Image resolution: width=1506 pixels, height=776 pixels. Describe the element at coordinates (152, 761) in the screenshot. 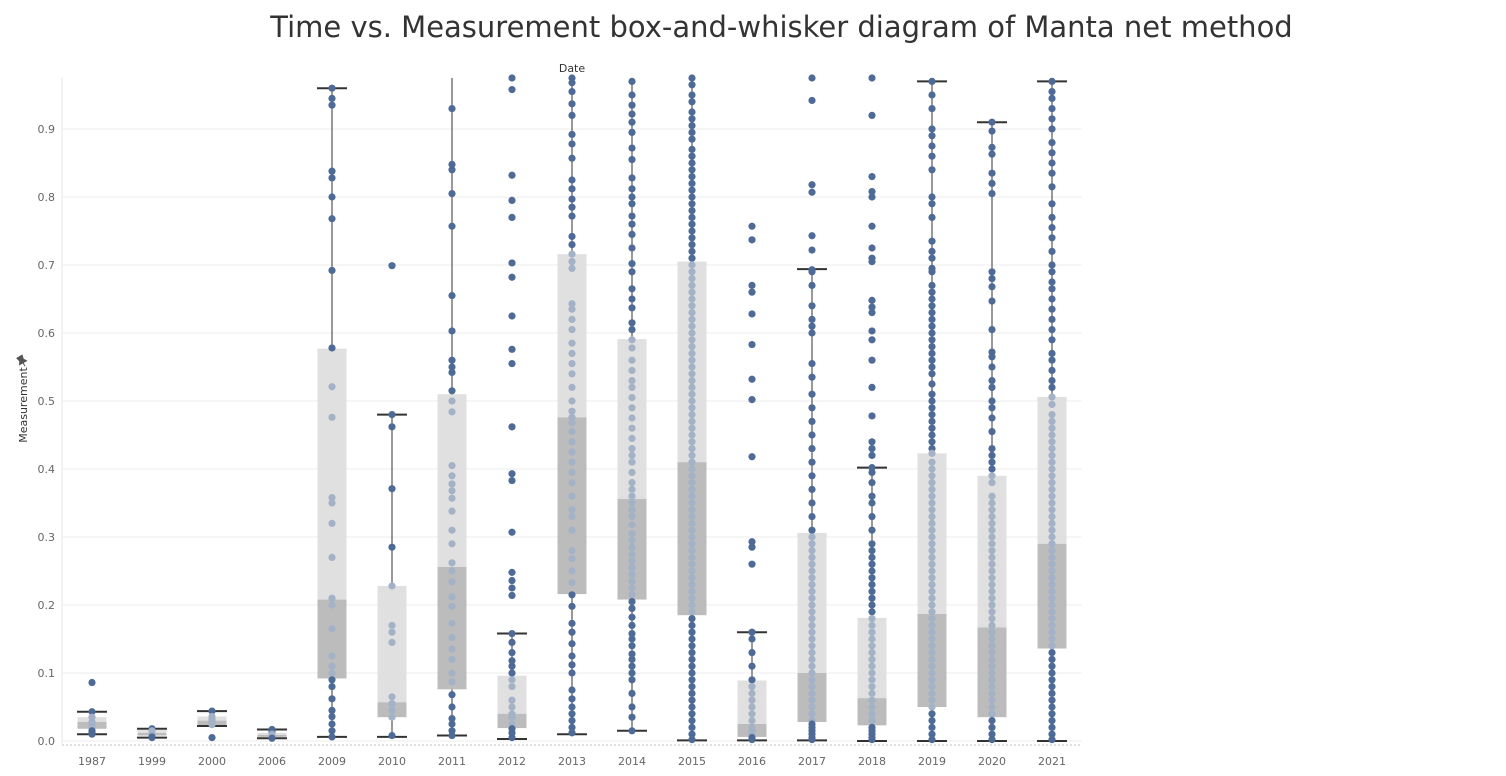

I see `x-tick-label: 1999` at that location.